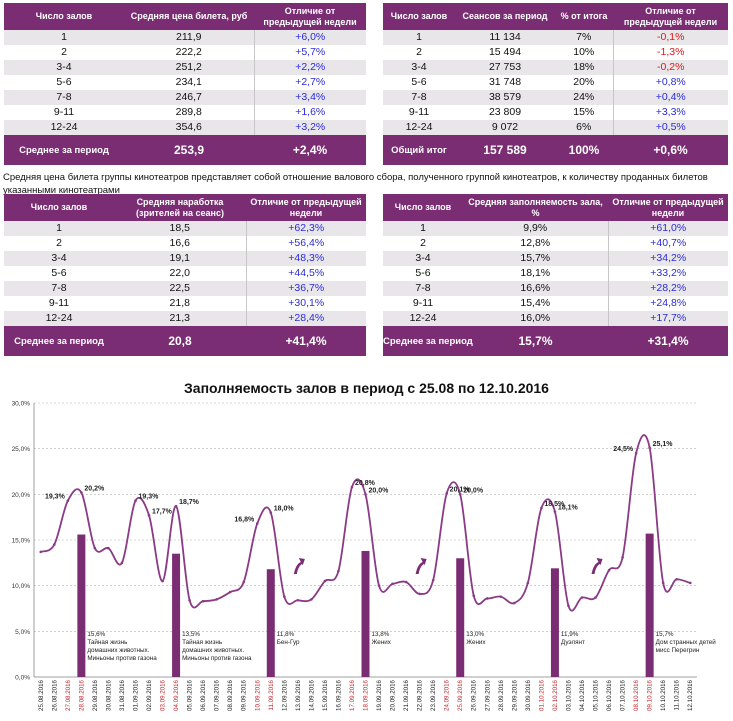 This screenshot has width=733, height=721. Describe the element at coordinates (189, 37) in the screenshot. I see `table-cell: 211,9` at that location.